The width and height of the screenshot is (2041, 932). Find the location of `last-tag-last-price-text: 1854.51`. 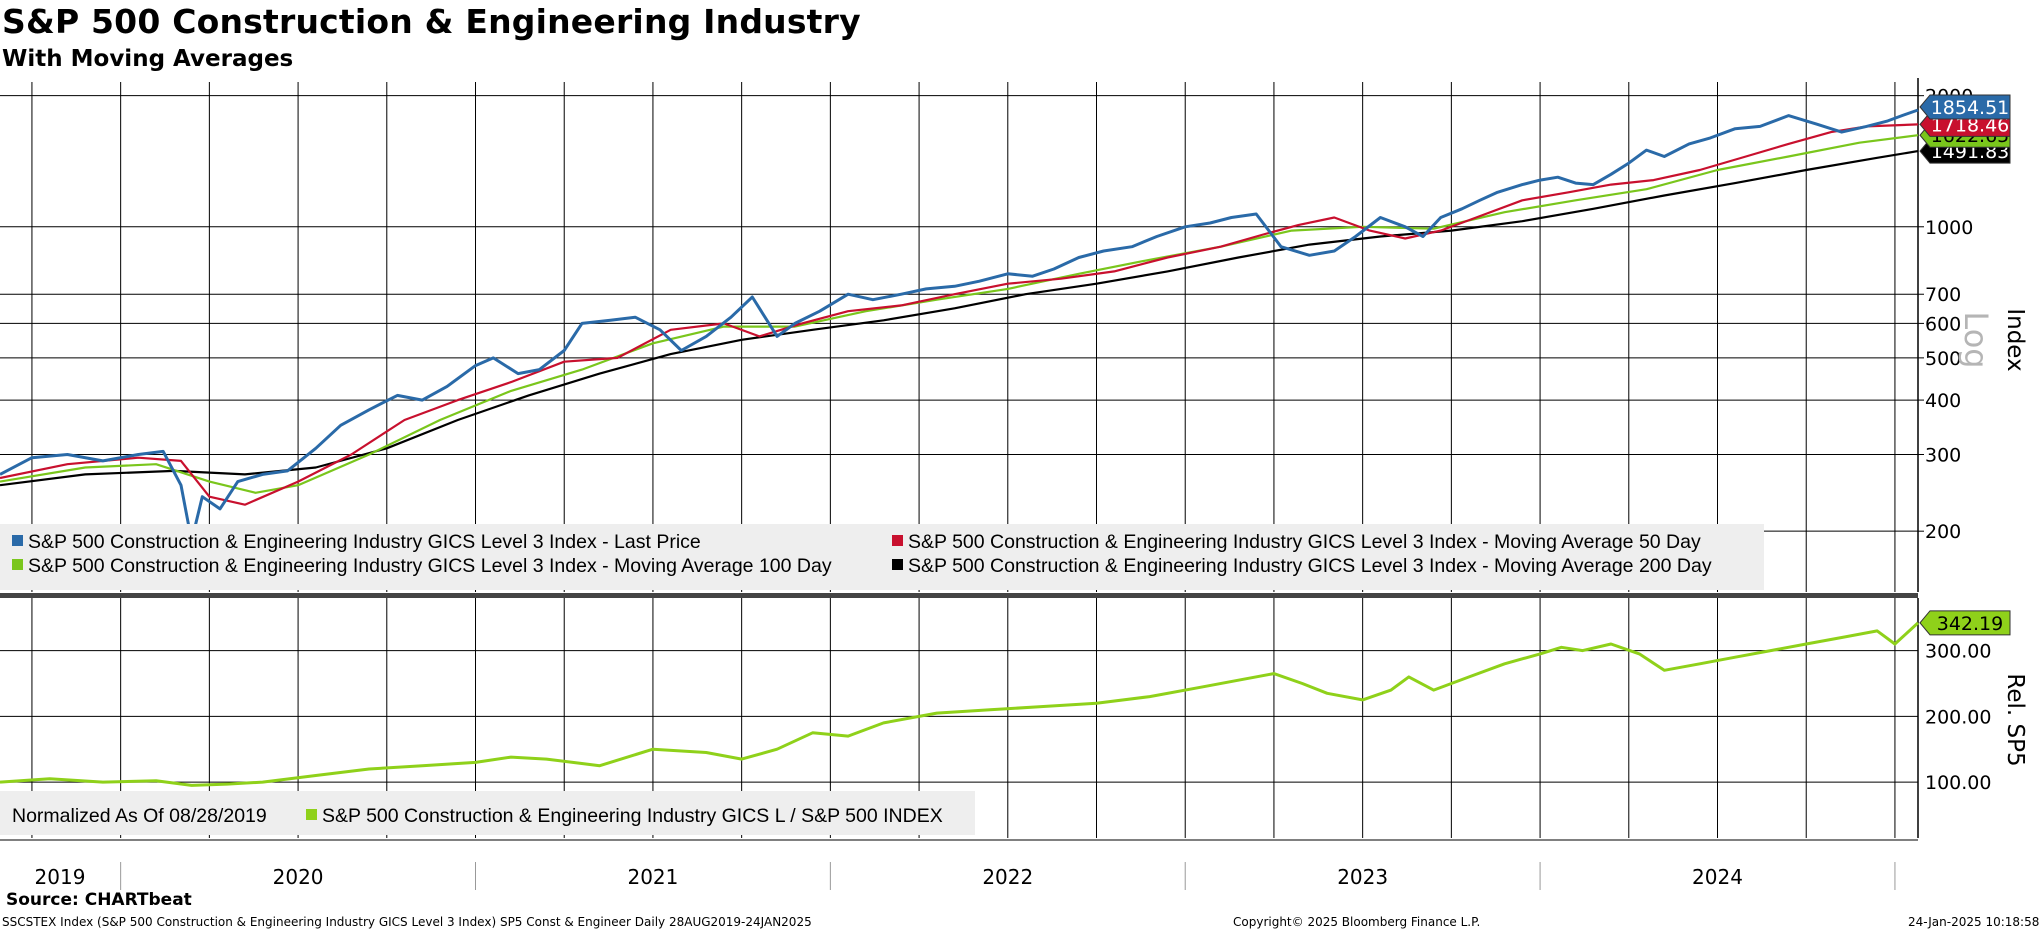

last-tag-last-price-text: 1854.51 is located at coordinates (1970, 108).